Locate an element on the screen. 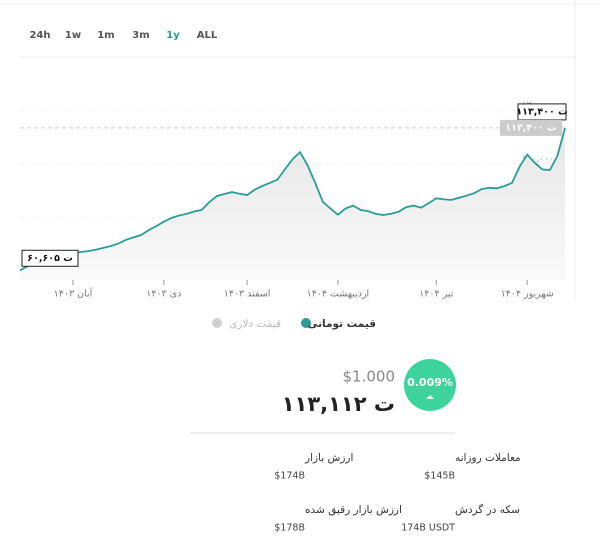 The image size is (600, 549). stat-value: $174B is located at coordinates (289, 476).